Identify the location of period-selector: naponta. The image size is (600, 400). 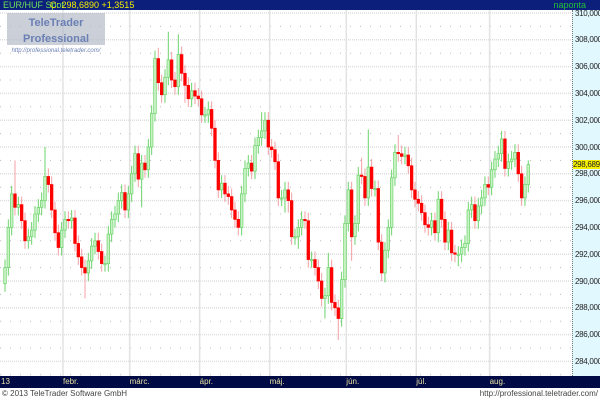
(569, 5).